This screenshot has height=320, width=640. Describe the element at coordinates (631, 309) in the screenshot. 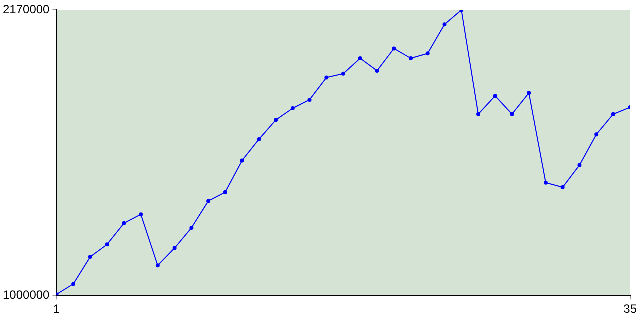

I see `x-tick-label: 35` at that location.